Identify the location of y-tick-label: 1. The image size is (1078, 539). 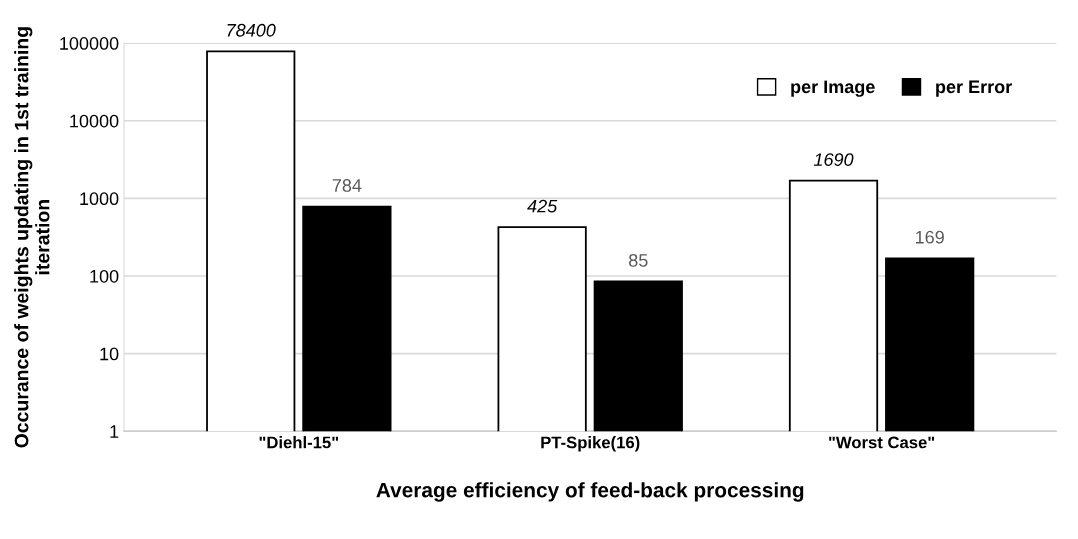
(114, 431).